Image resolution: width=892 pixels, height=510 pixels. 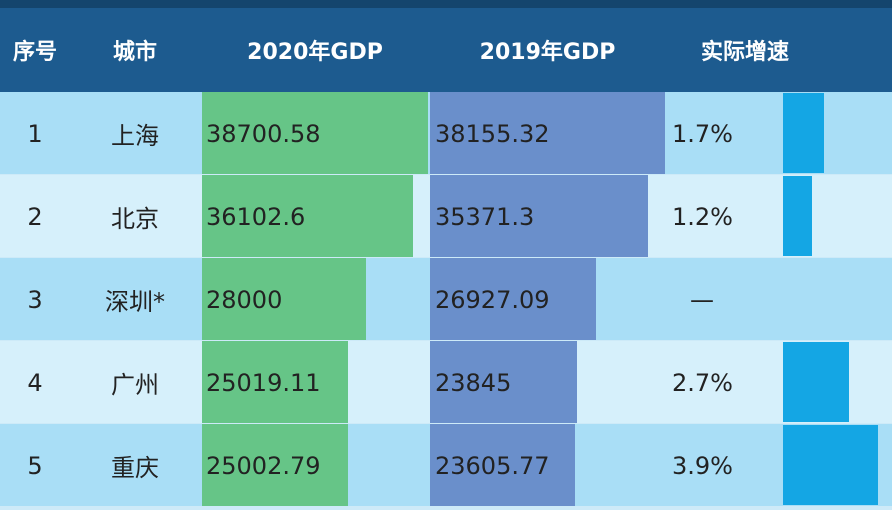 What do you see at coordinates (446, 4) in the screenshot?
I see `top-strip` at bounding box center [446, 4].